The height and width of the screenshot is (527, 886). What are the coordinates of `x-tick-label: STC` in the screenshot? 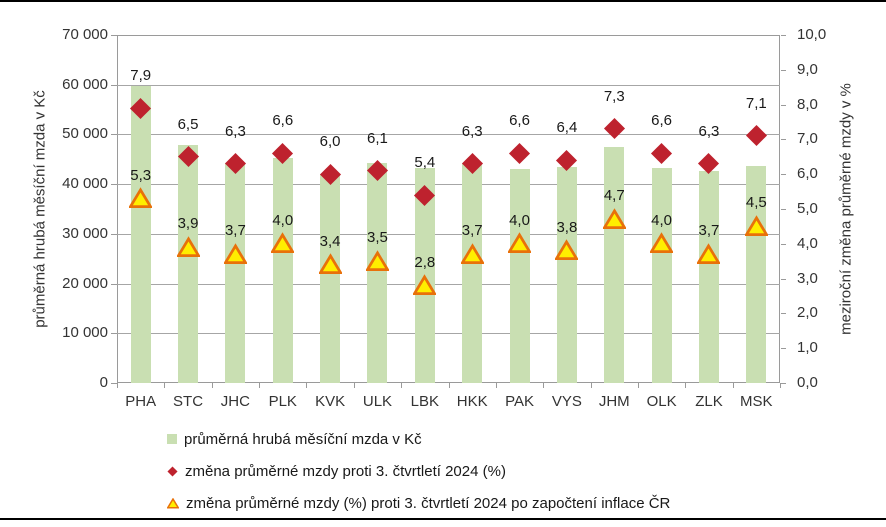 It's located at (188, 401).